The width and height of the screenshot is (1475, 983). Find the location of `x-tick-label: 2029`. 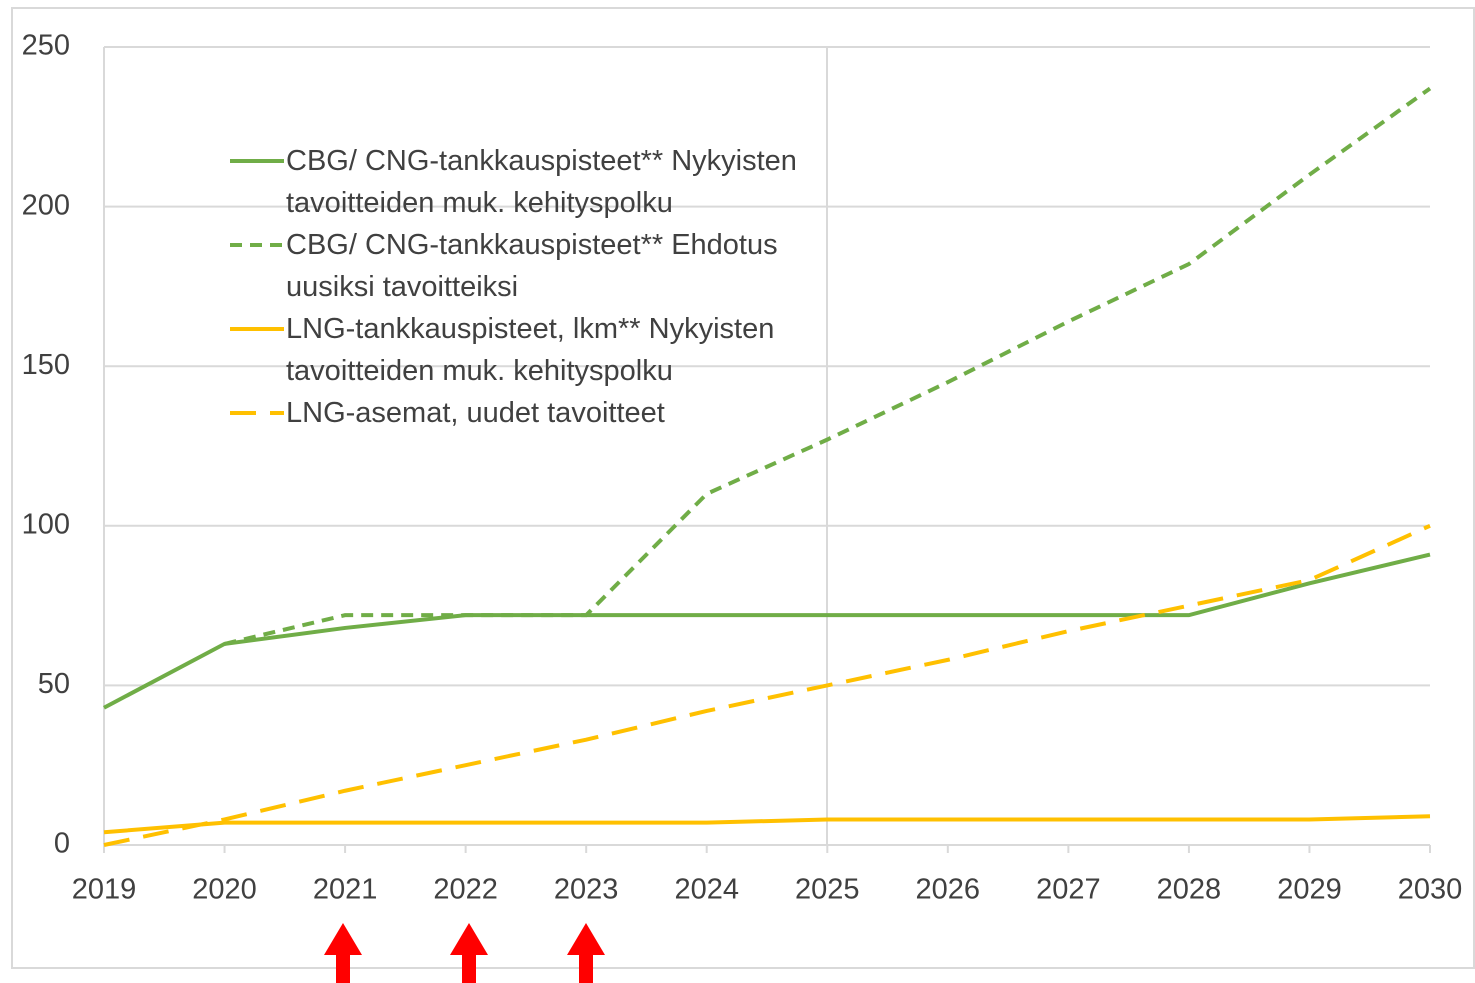

x-tick-label: 2029 is located at coordinates (1309, 890).